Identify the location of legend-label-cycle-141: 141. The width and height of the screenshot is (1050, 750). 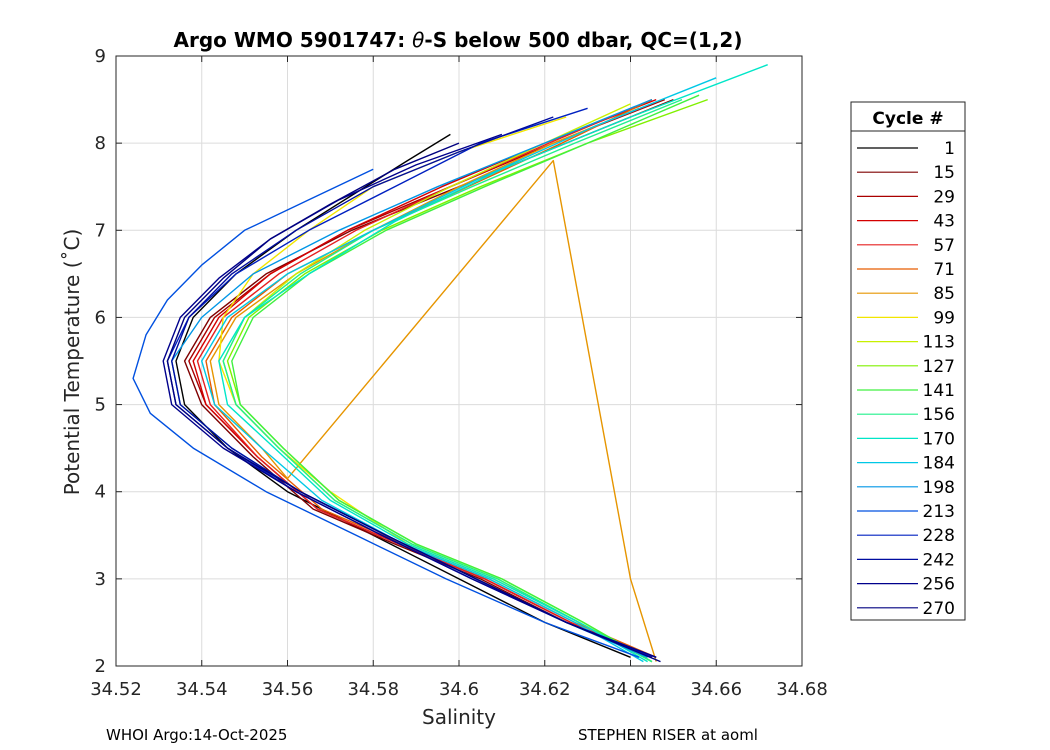
(939, 391).